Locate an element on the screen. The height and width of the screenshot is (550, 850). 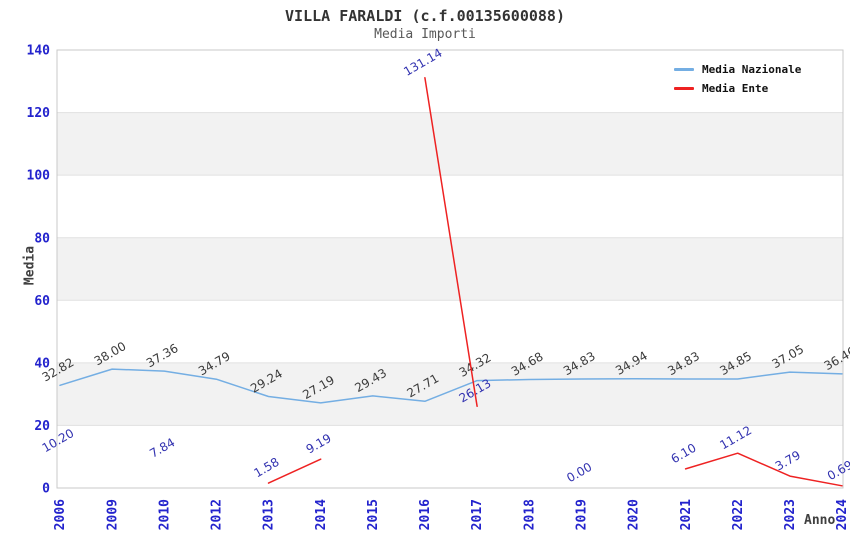
x-tick-label: 2014 is located at coordinates (321, 514).